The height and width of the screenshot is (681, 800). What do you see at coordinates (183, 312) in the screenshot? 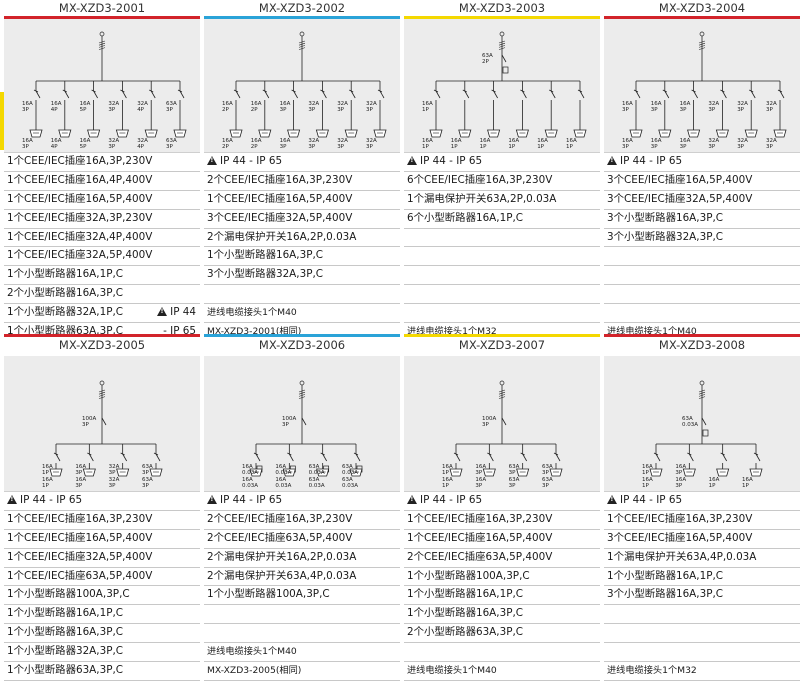
I see `ip-rating-text: IP 44` at bounding box center [183, 312].